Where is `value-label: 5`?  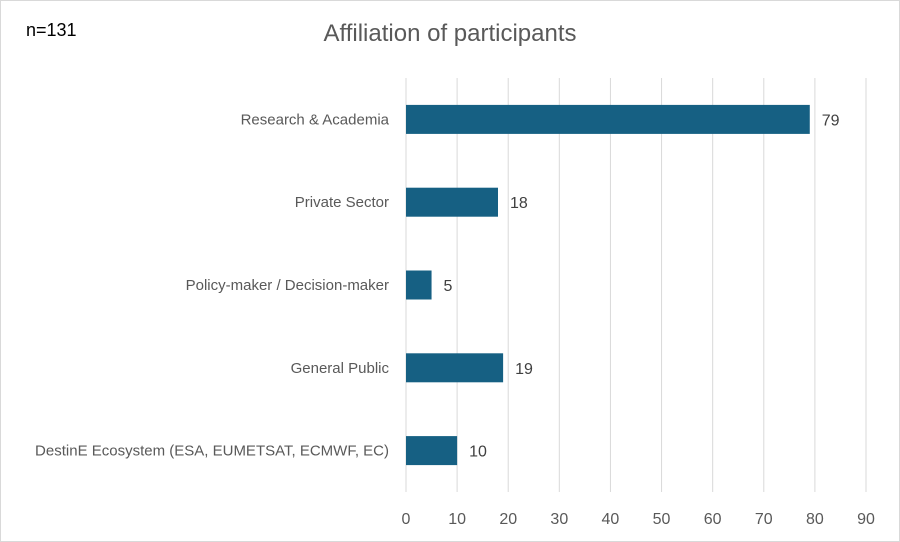 value-label: 5 is located at coordinates (448, 286).